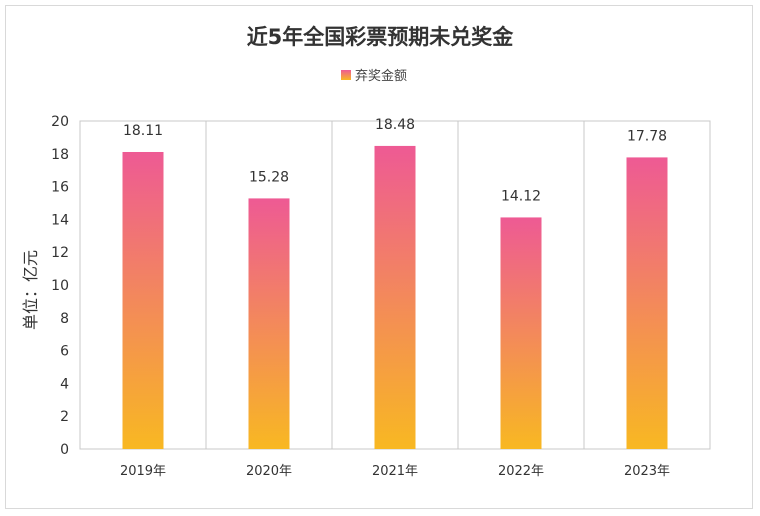  I want to click on x-ticks: 2019年 2020年 2021年 2022年 2023年, so click(395, 471).